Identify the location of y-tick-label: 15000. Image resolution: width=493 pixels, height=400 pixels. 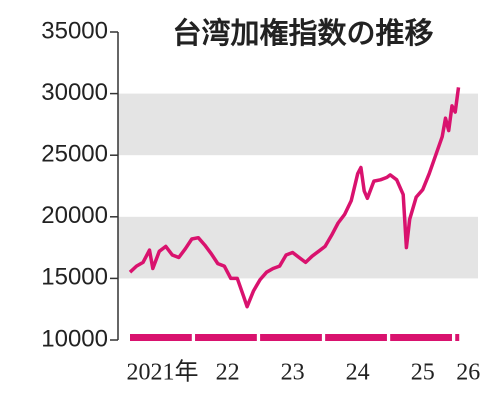
(74, 277).